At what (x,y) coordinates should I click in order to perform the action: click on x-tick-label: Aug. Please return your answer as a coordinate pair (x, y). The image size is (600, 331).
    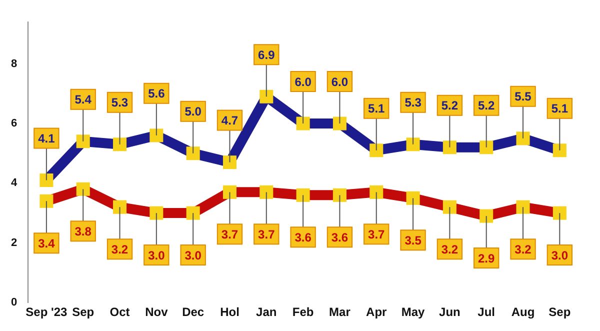
    Looking at the image, I should click on (523, 312).